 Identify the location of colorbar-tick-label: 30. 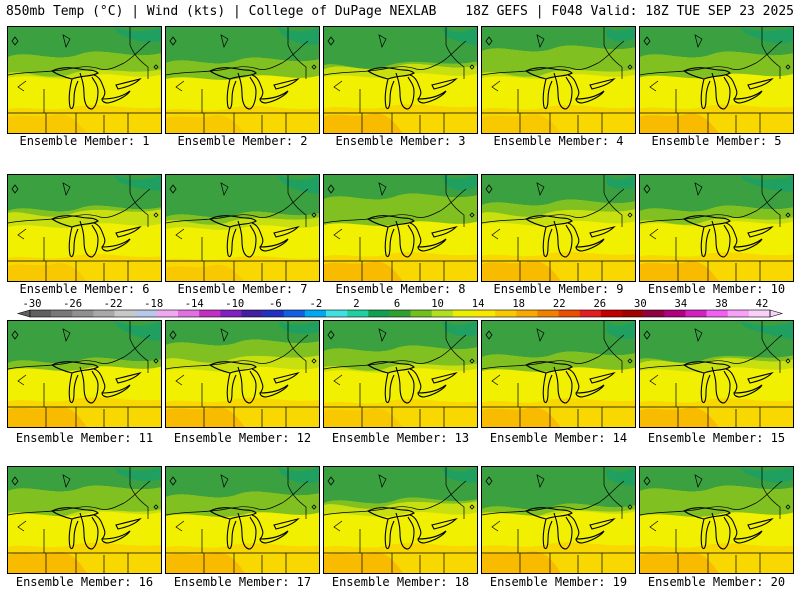
(640, 304).